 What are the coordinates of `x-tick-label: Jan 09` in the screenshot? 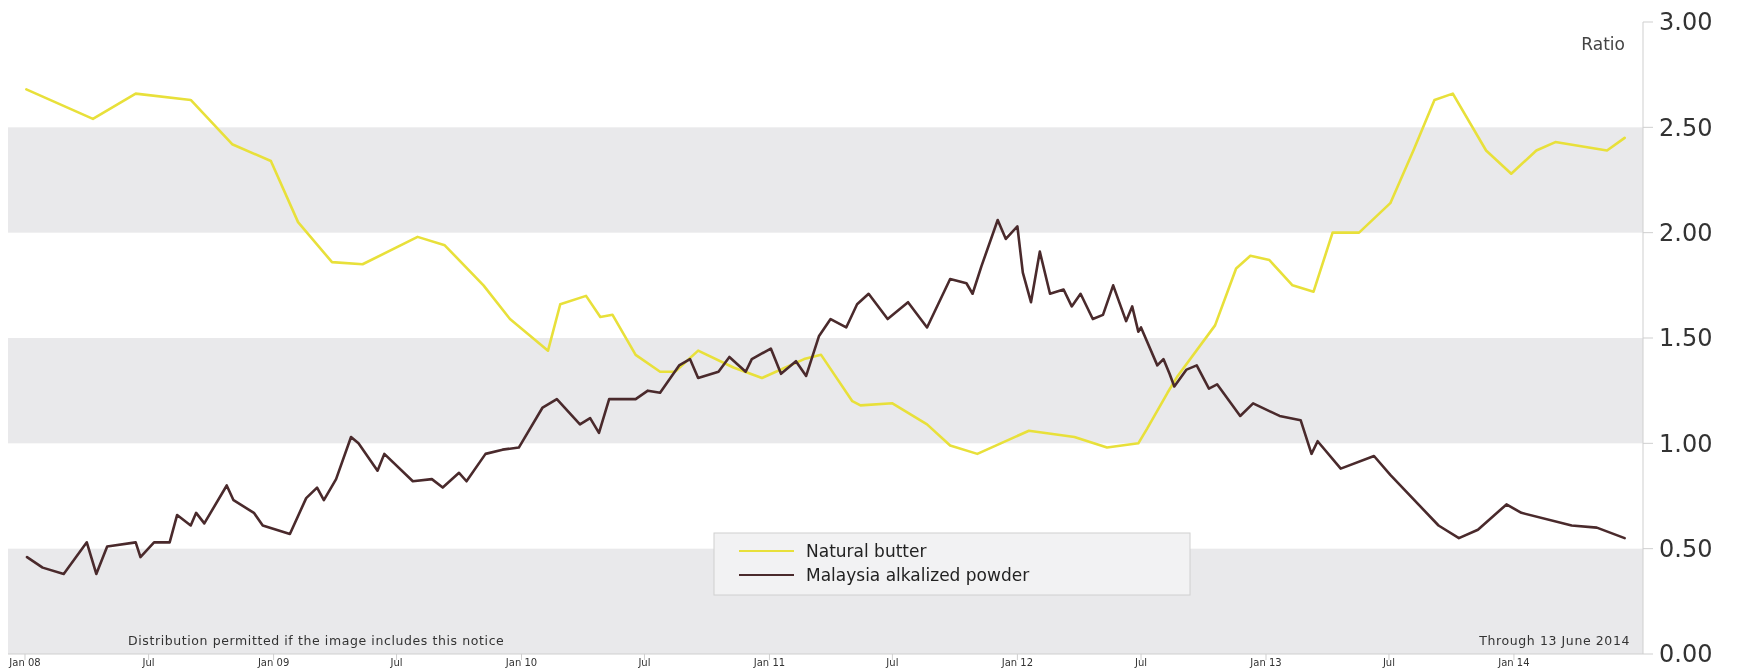 It's located at (273, 662).